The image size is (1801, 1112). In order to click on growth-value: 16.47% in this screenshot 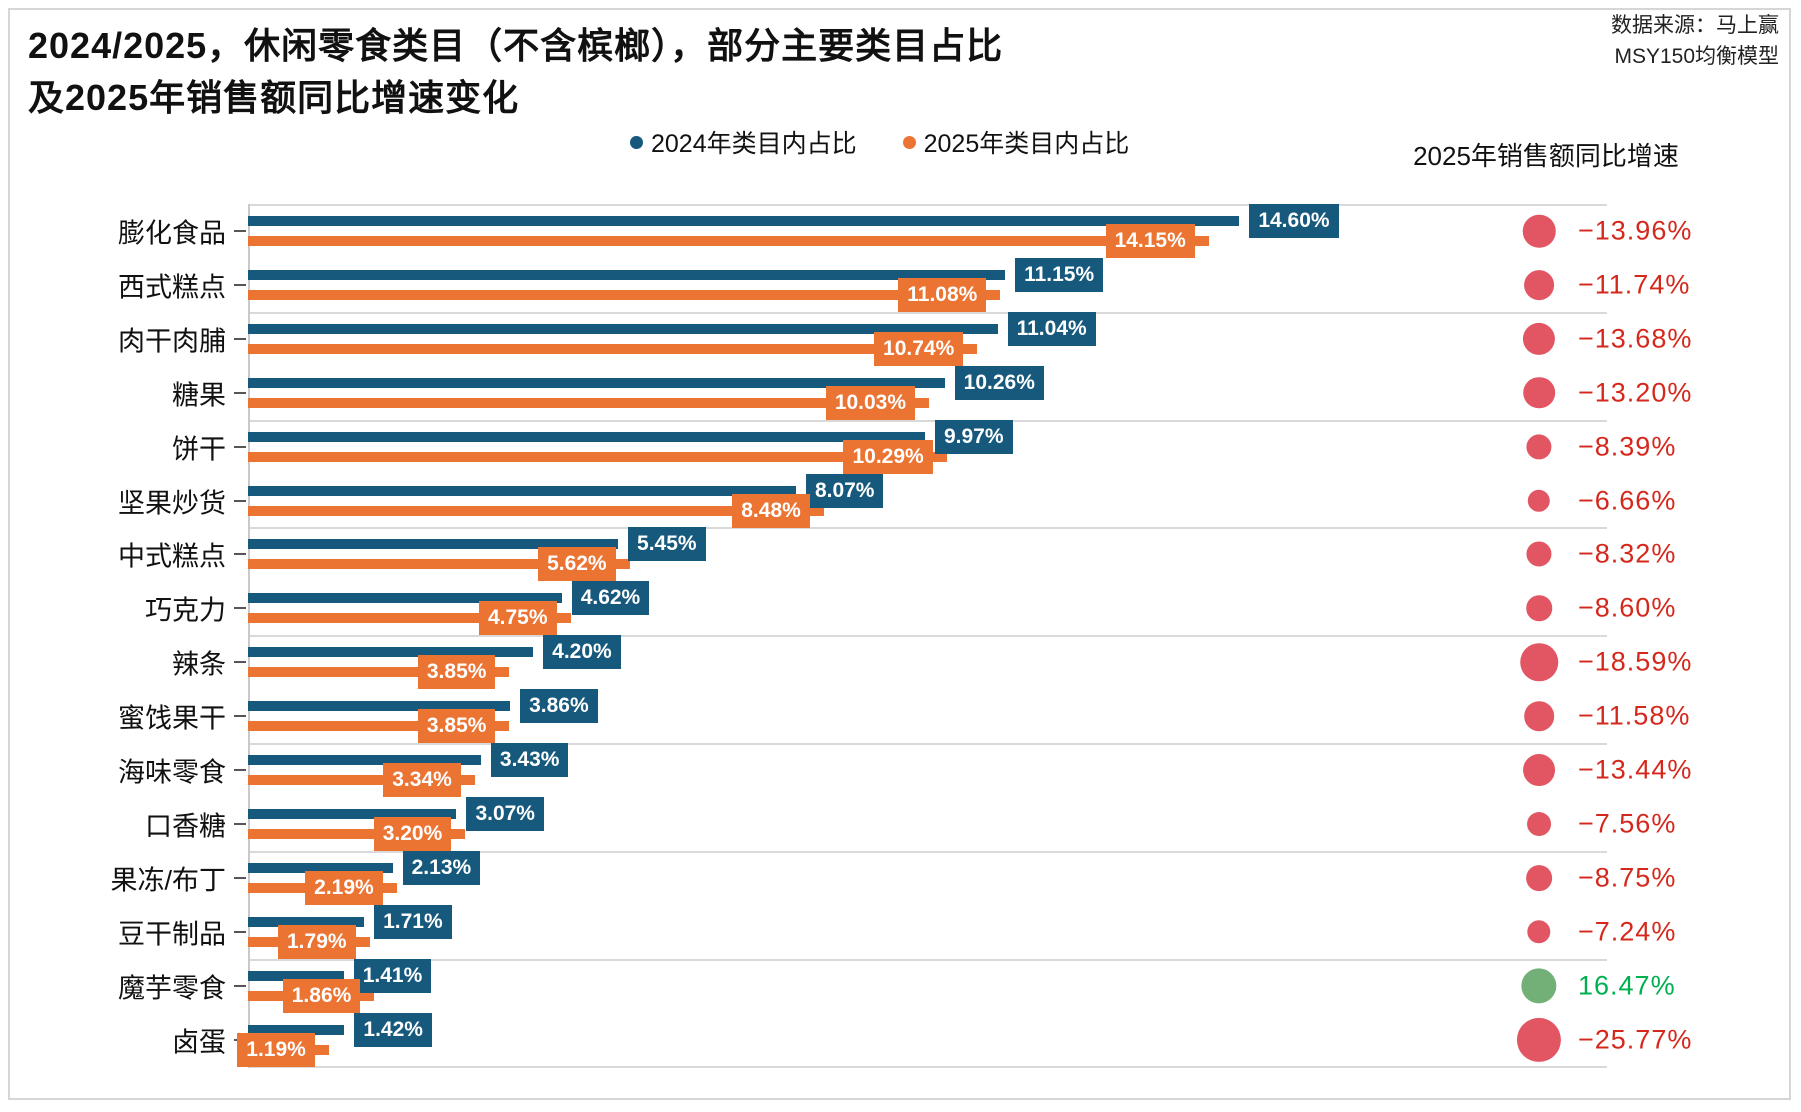, I will do `click(1627, 985)`.